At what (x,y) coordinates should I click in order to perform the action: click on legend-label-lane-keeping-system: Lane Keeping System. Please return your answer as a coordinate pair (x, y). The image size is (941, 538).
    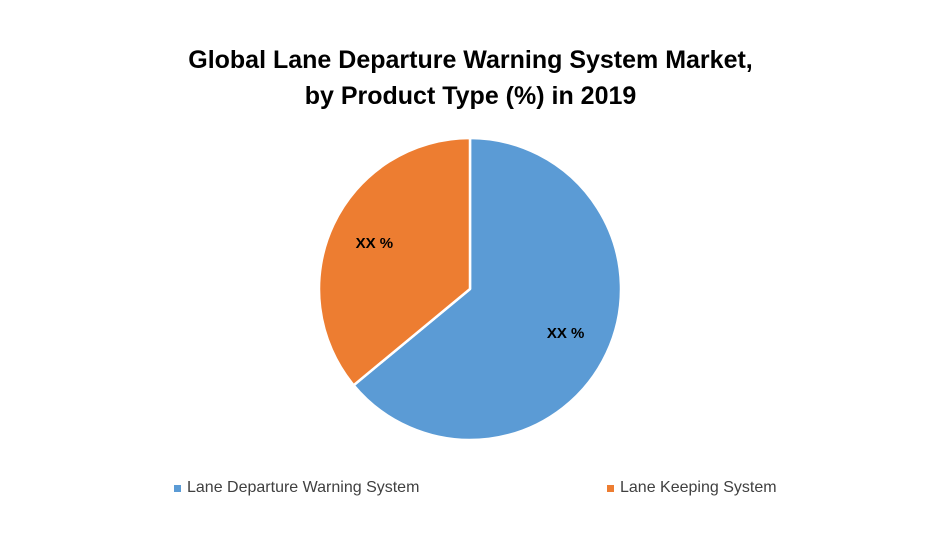
    Looking at the image, I should click on (698, 487).